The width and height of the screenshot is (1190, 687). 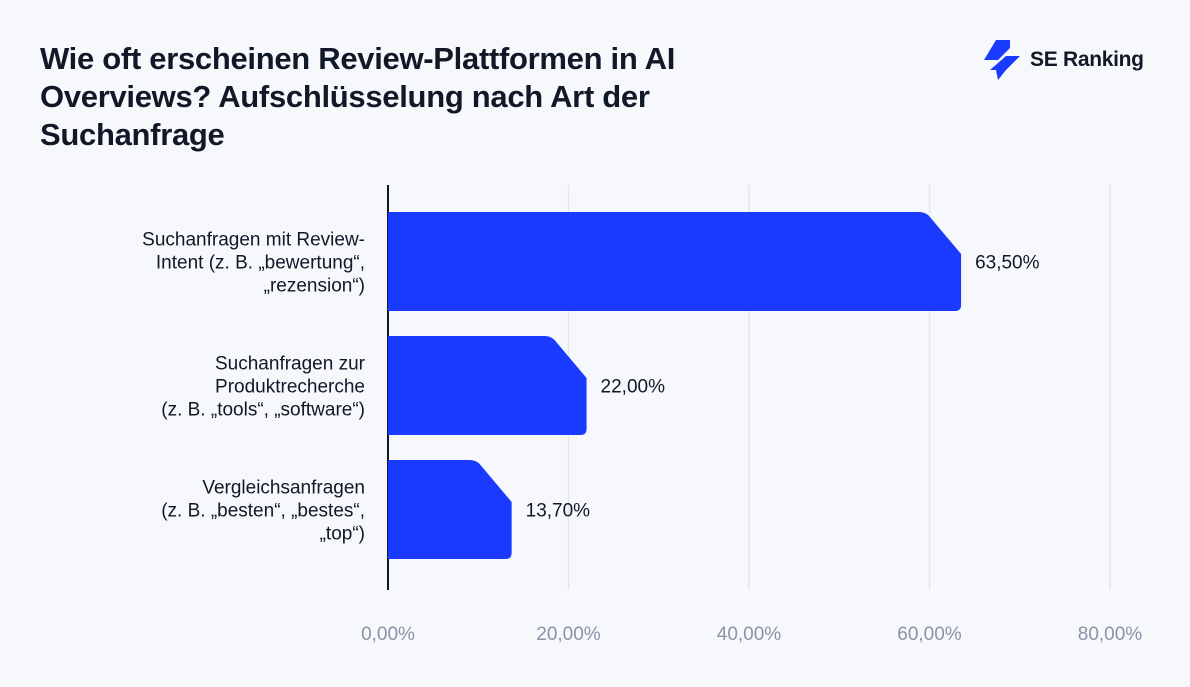 What do you see at coordinates (929, 634) in the screenshot?
I see `x-tick-label: 60,00%` at bounding box center [929, 634].